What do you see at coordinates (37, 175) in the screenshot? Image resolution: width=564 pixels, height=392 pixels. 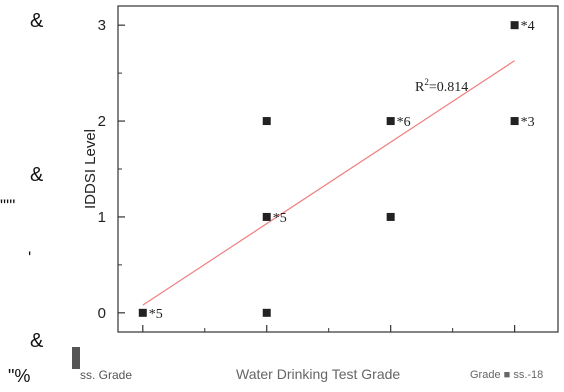 I see `side-glyph-2: &` at bounding box center [37, 175].